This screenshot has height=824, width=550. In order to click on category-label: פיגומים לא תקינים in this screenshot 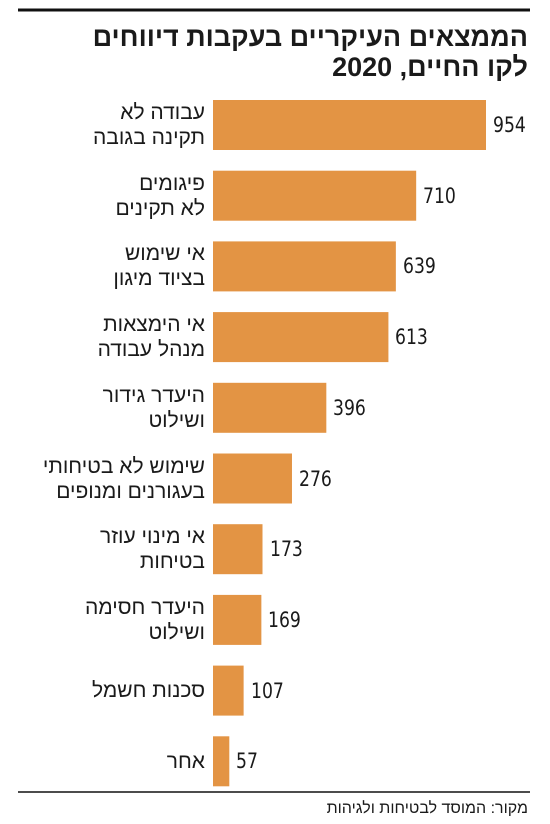, I will do `click(160, 195)`.